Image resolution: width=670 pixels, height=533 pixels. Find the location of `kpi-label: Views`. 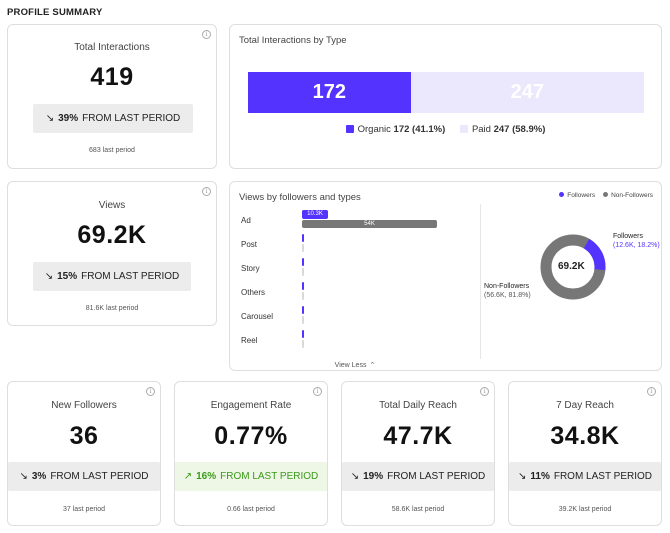

kpi-label: Views is located at coordinates (112, 205).